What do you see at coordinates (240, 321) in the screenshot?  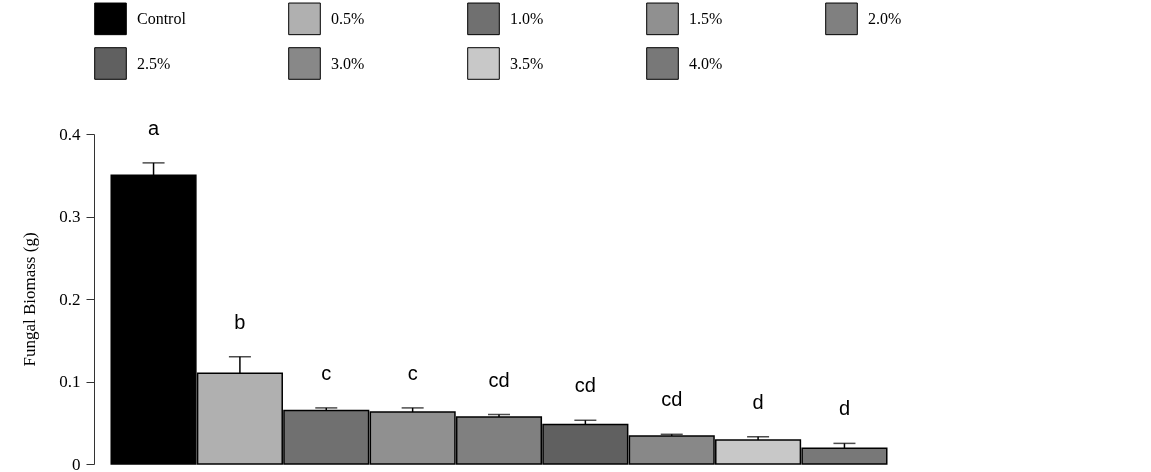 I see `annotation: b` at bounding box center [240, 321].